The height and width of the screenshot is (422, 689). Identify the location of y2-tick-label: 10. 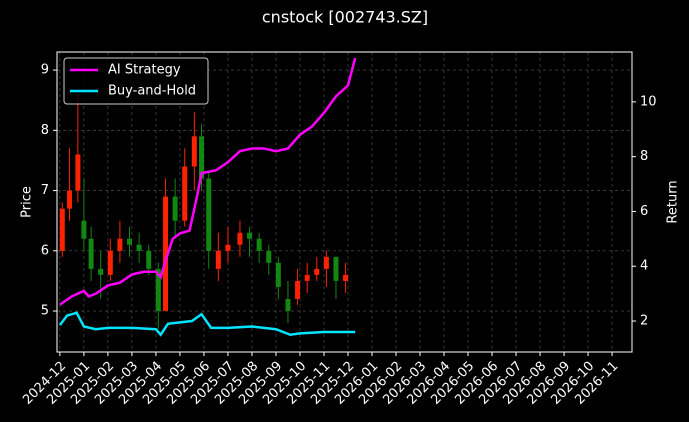
(648, 101).